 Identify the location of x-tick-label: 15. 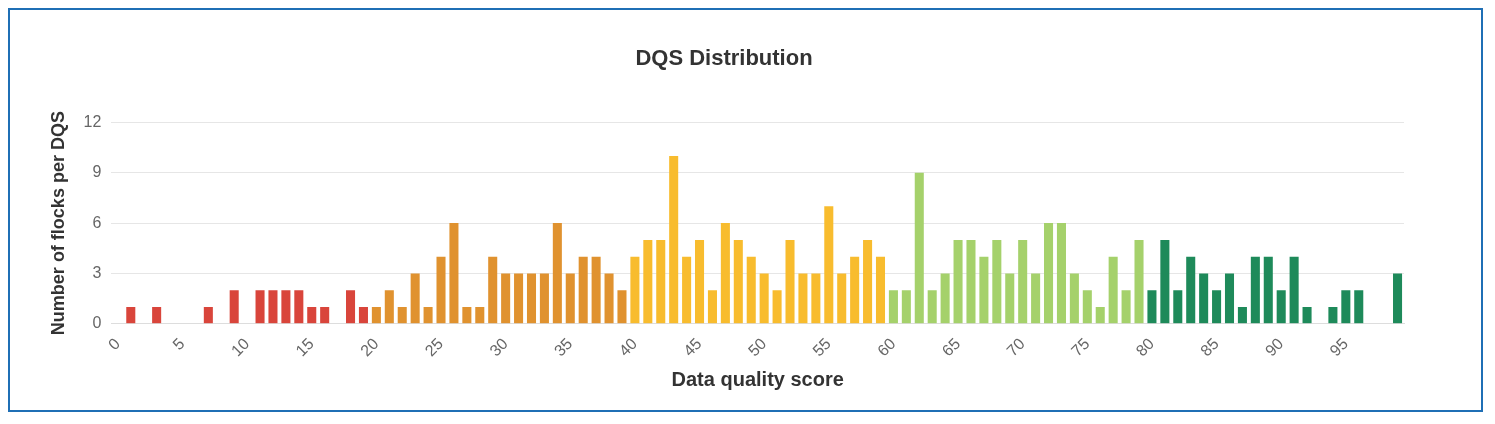
(305, 347).